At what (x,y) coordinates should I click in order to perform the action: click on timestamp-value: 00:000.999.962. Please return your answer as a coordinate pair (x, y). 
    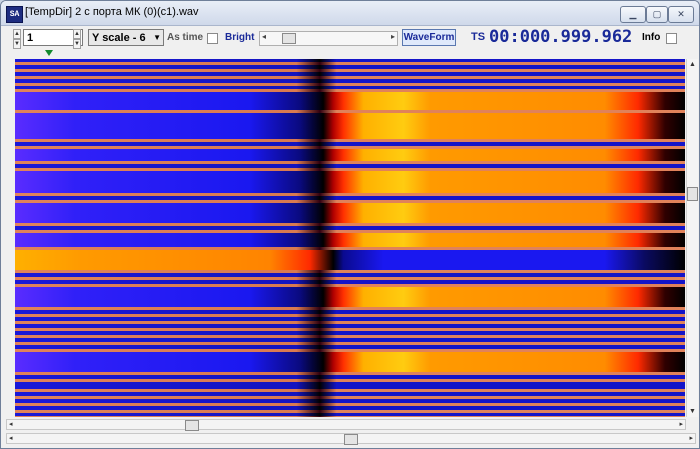
    Looking at the image, I should click on (561, 37).